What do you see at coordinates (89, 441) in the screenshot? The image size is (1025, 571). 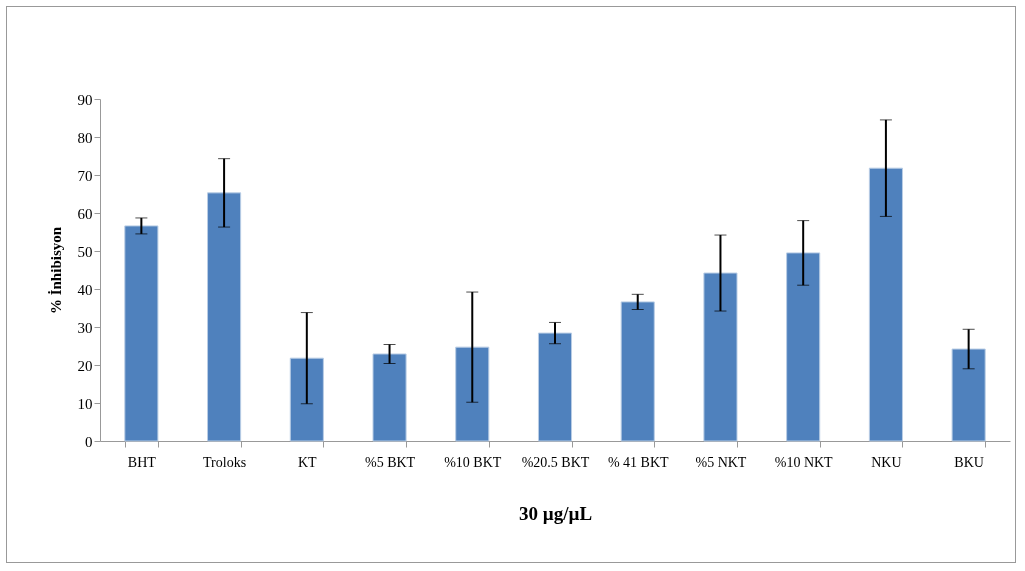 I see `y-tick-label: 0` at bounding box center [89, 441].